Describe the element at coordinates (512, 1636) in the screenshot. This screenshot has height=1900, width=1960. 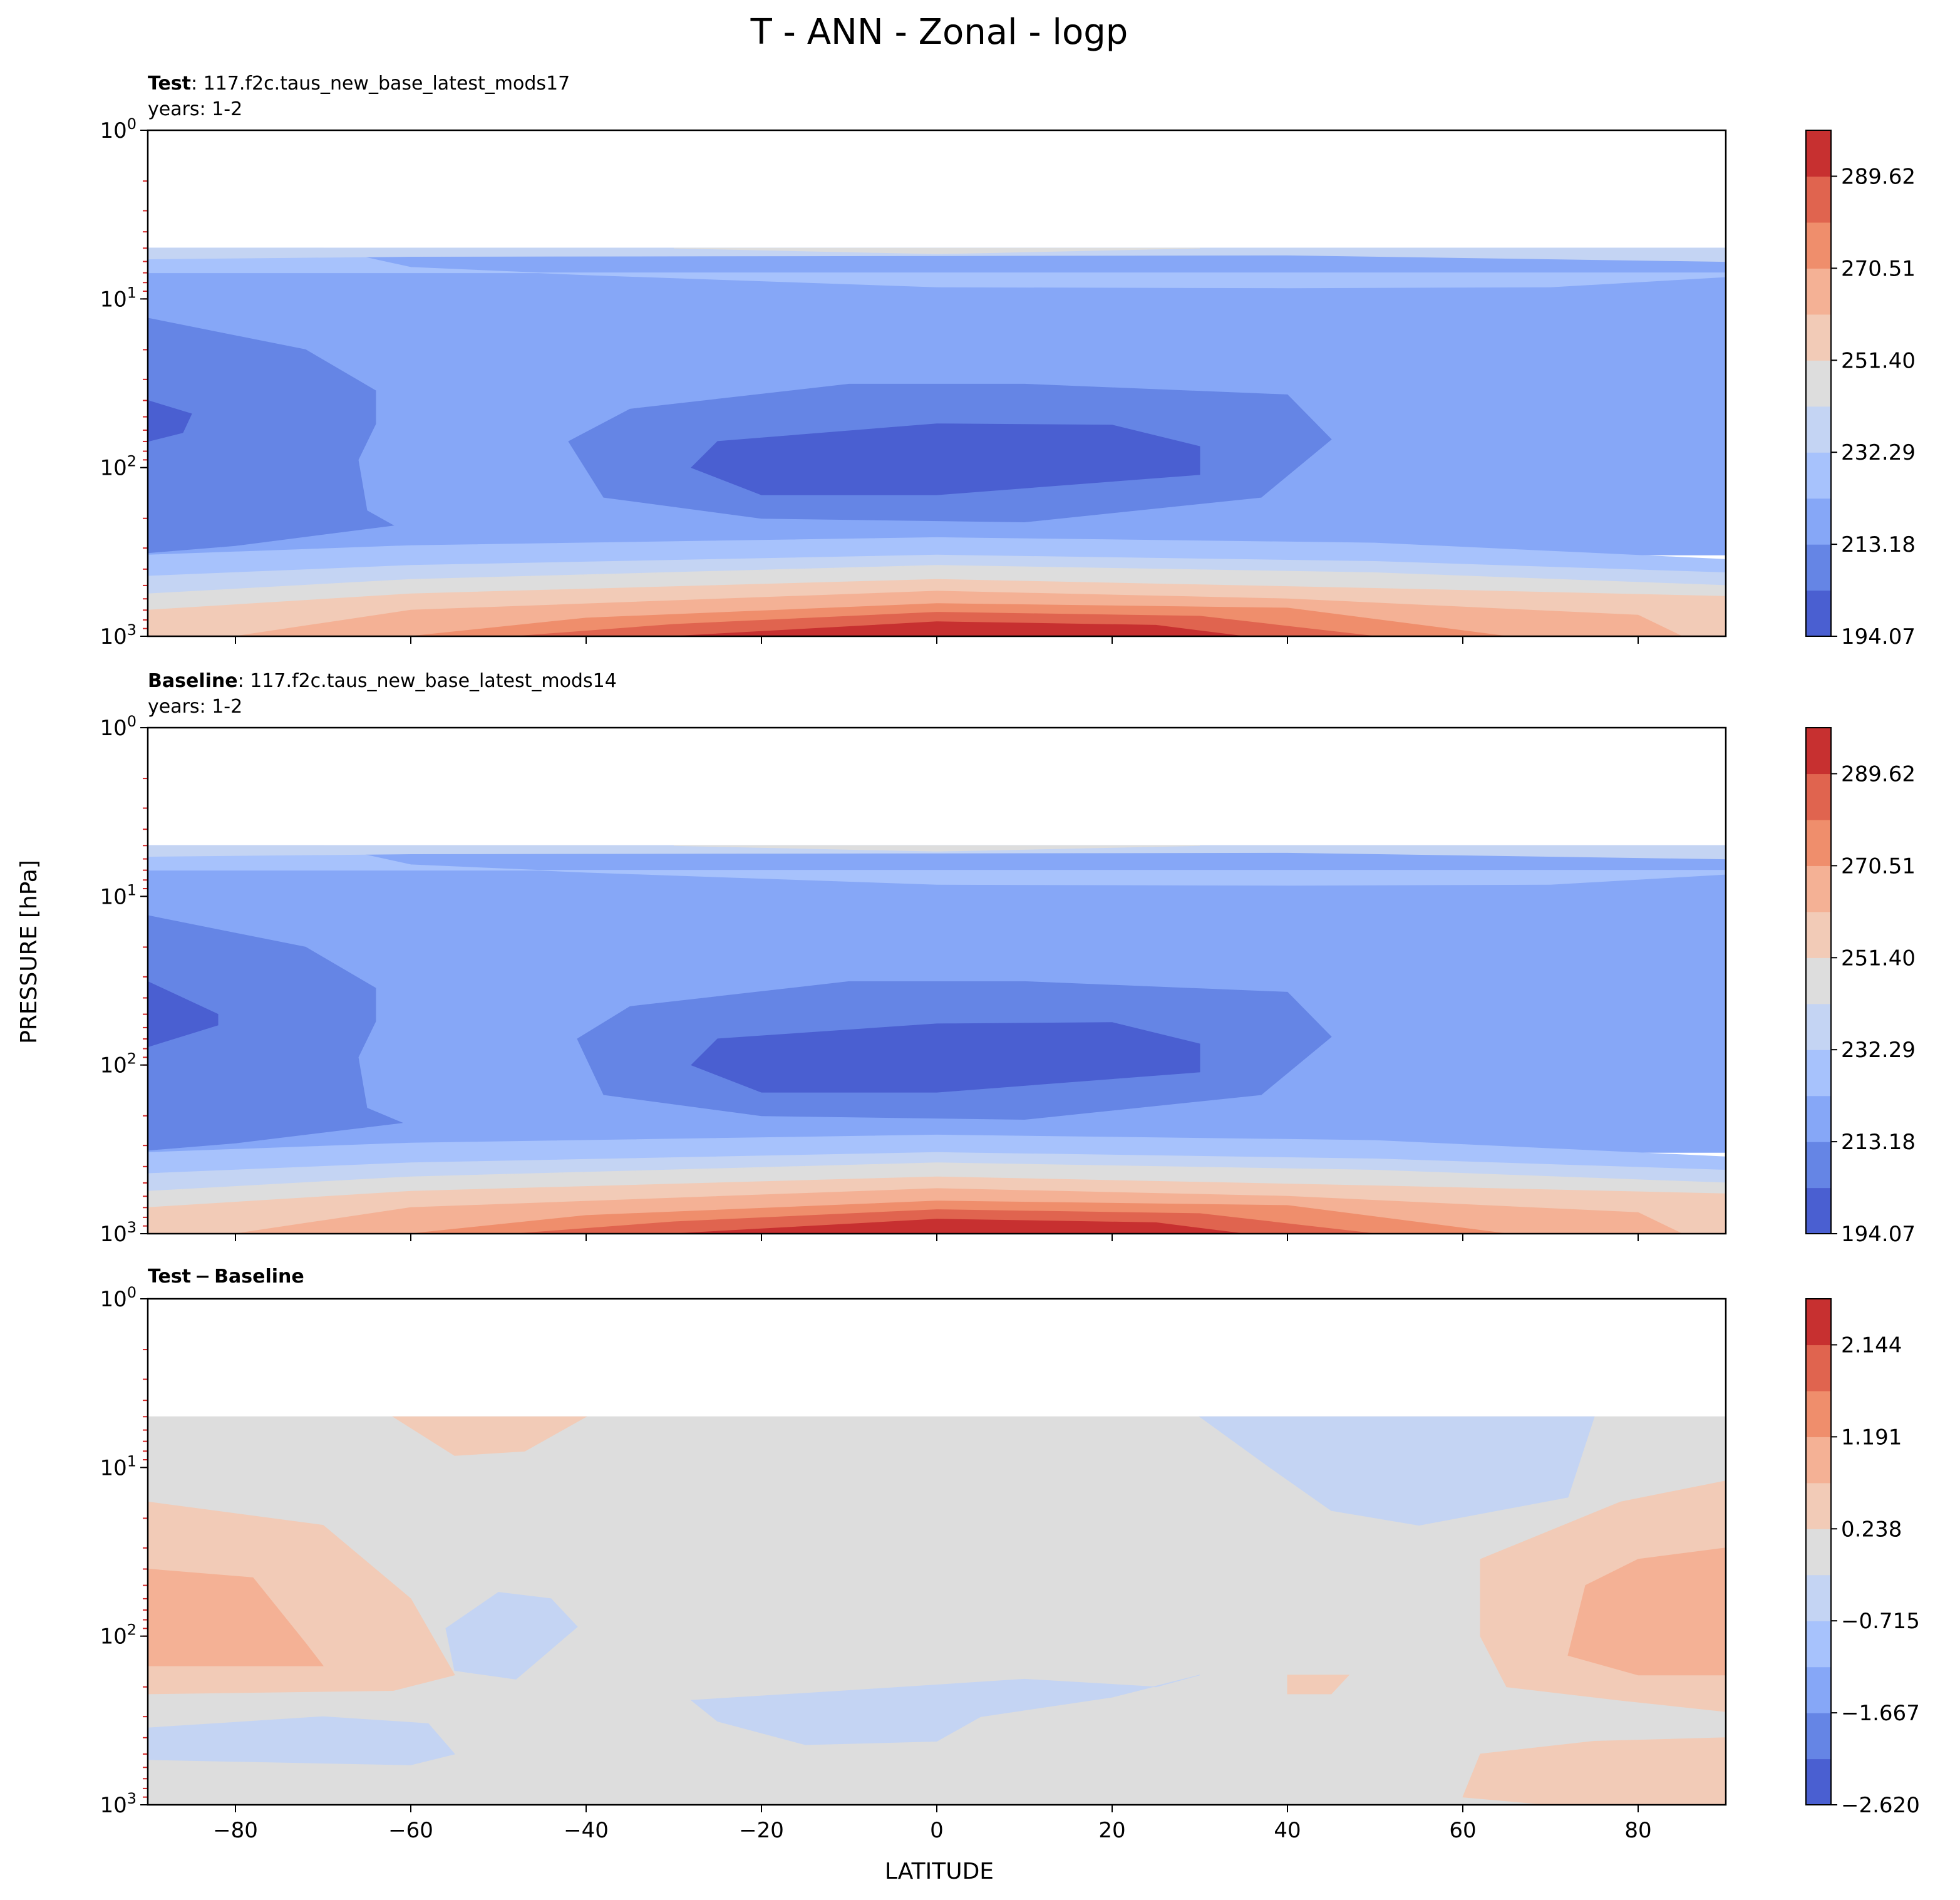
I see `diff-contour-region: cool SH mid` at that location.